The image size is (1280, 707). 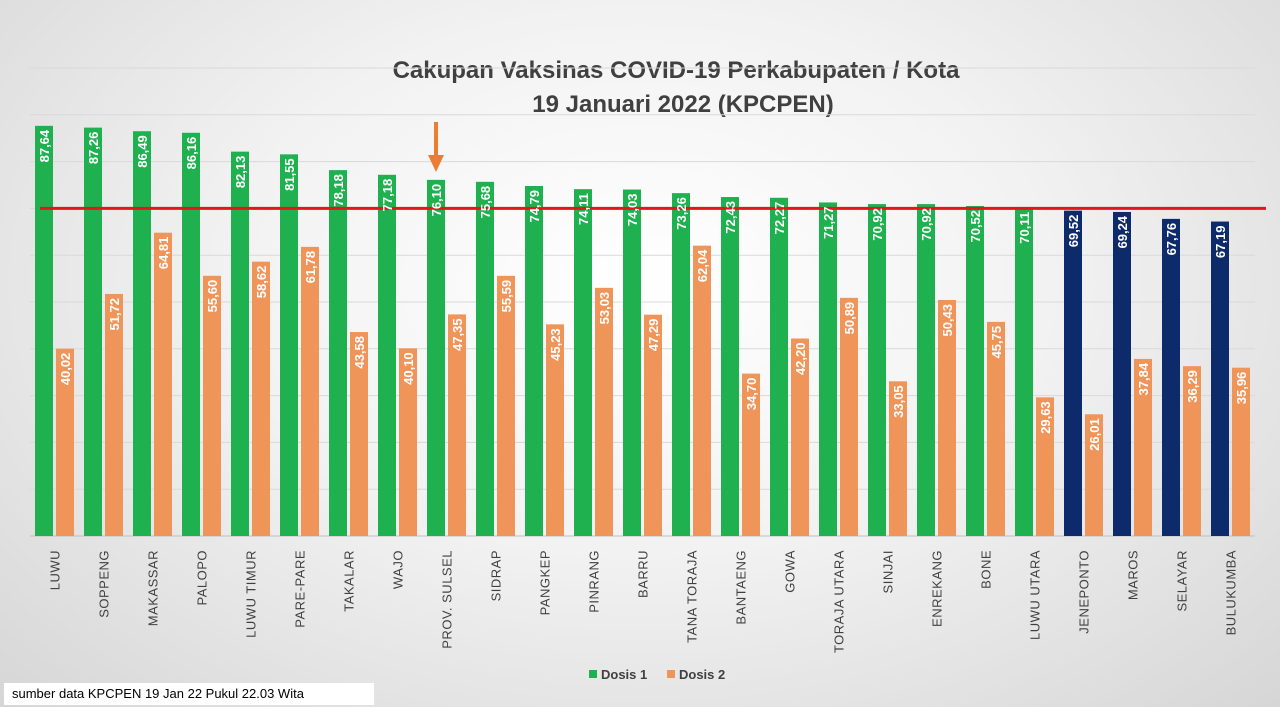 I want to click on data-label-dosis-1: 71,27, so click(x=828, y=222).